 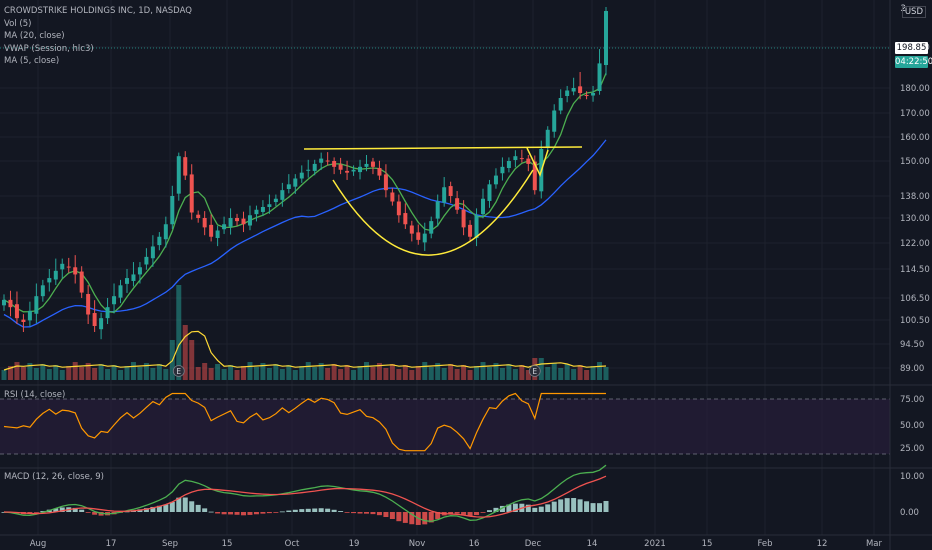 I want to click on corner-number: 2, so click(x=903, y=9).